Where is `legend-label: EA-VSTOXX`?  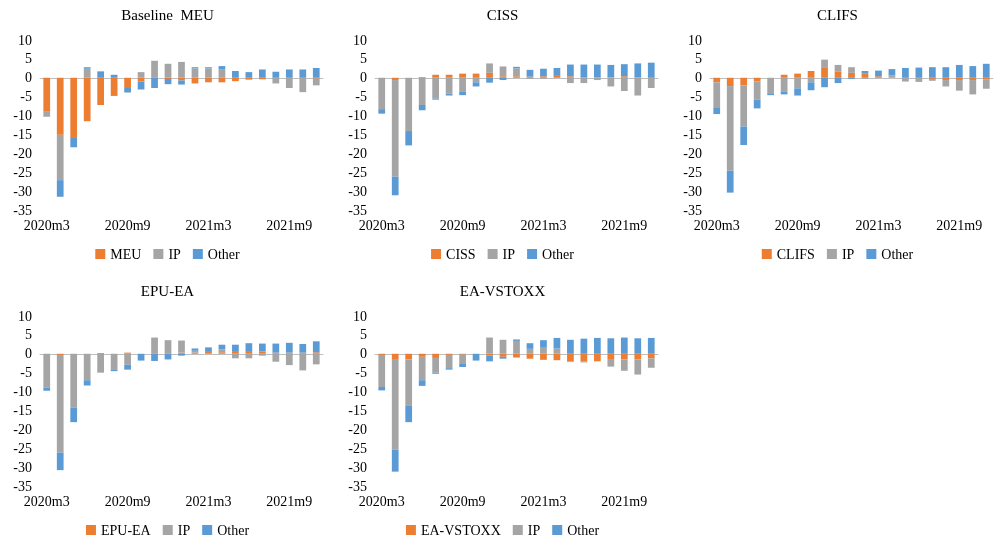
legend-label: EA-VSTOXX is located at coordinates (460, 530).